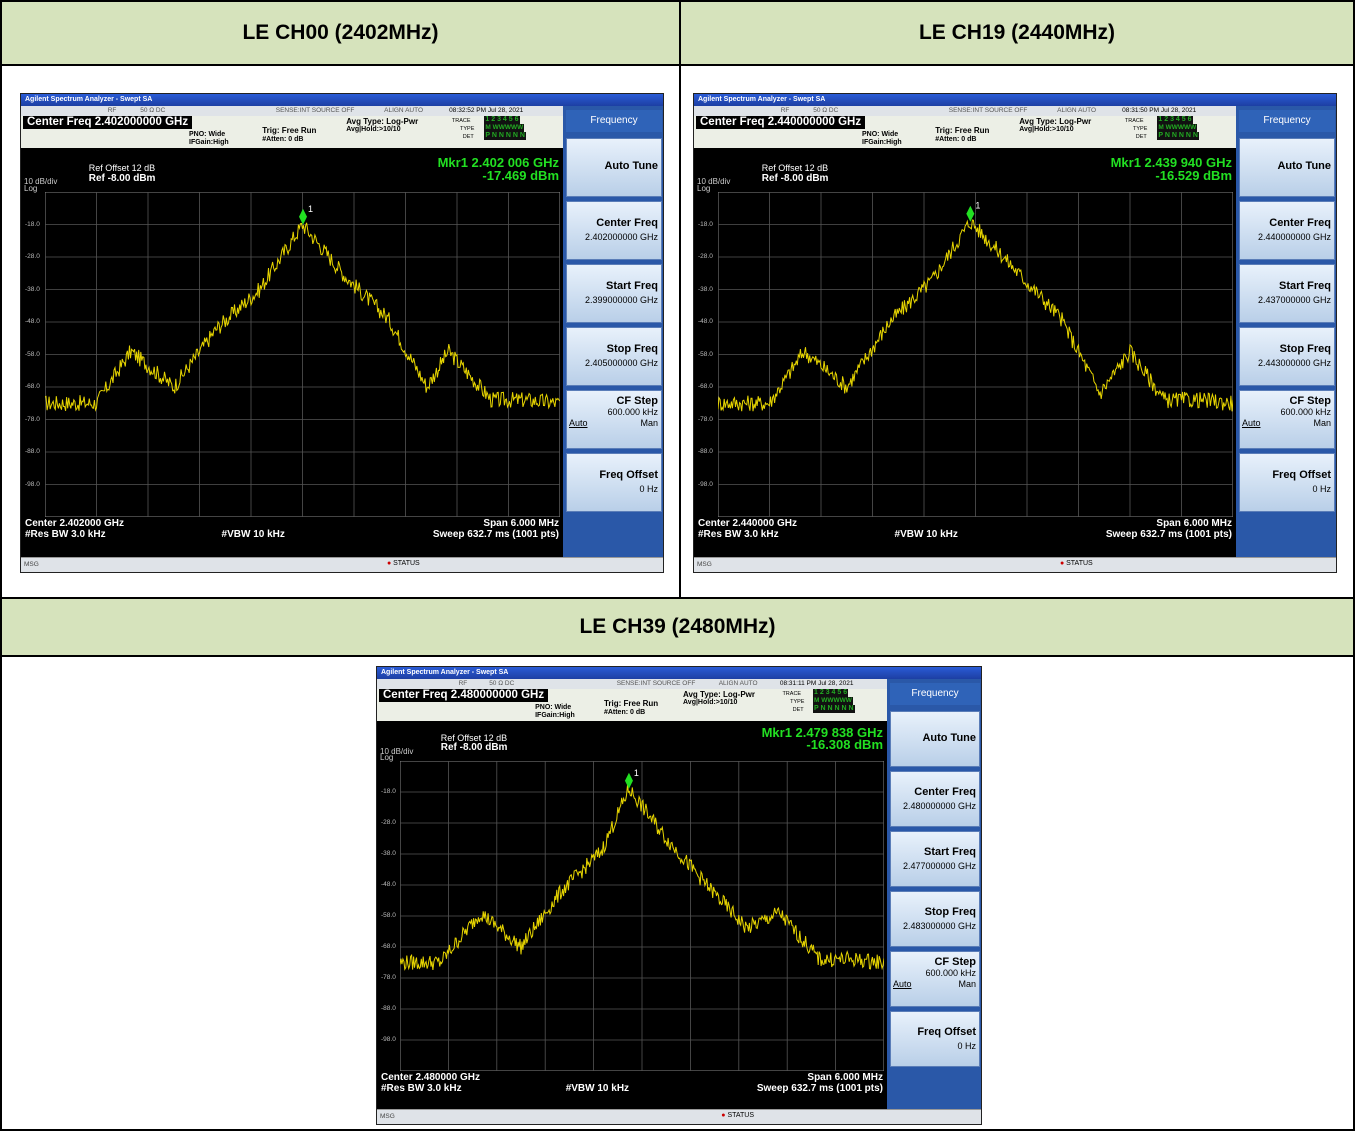 Image resolution: width=1355 pixels, height=1131 pixels. What do you see at coordinates (1079, 563) in the screenshot?
I see `status-label: STATUS` at bounding box center [1079, 563].